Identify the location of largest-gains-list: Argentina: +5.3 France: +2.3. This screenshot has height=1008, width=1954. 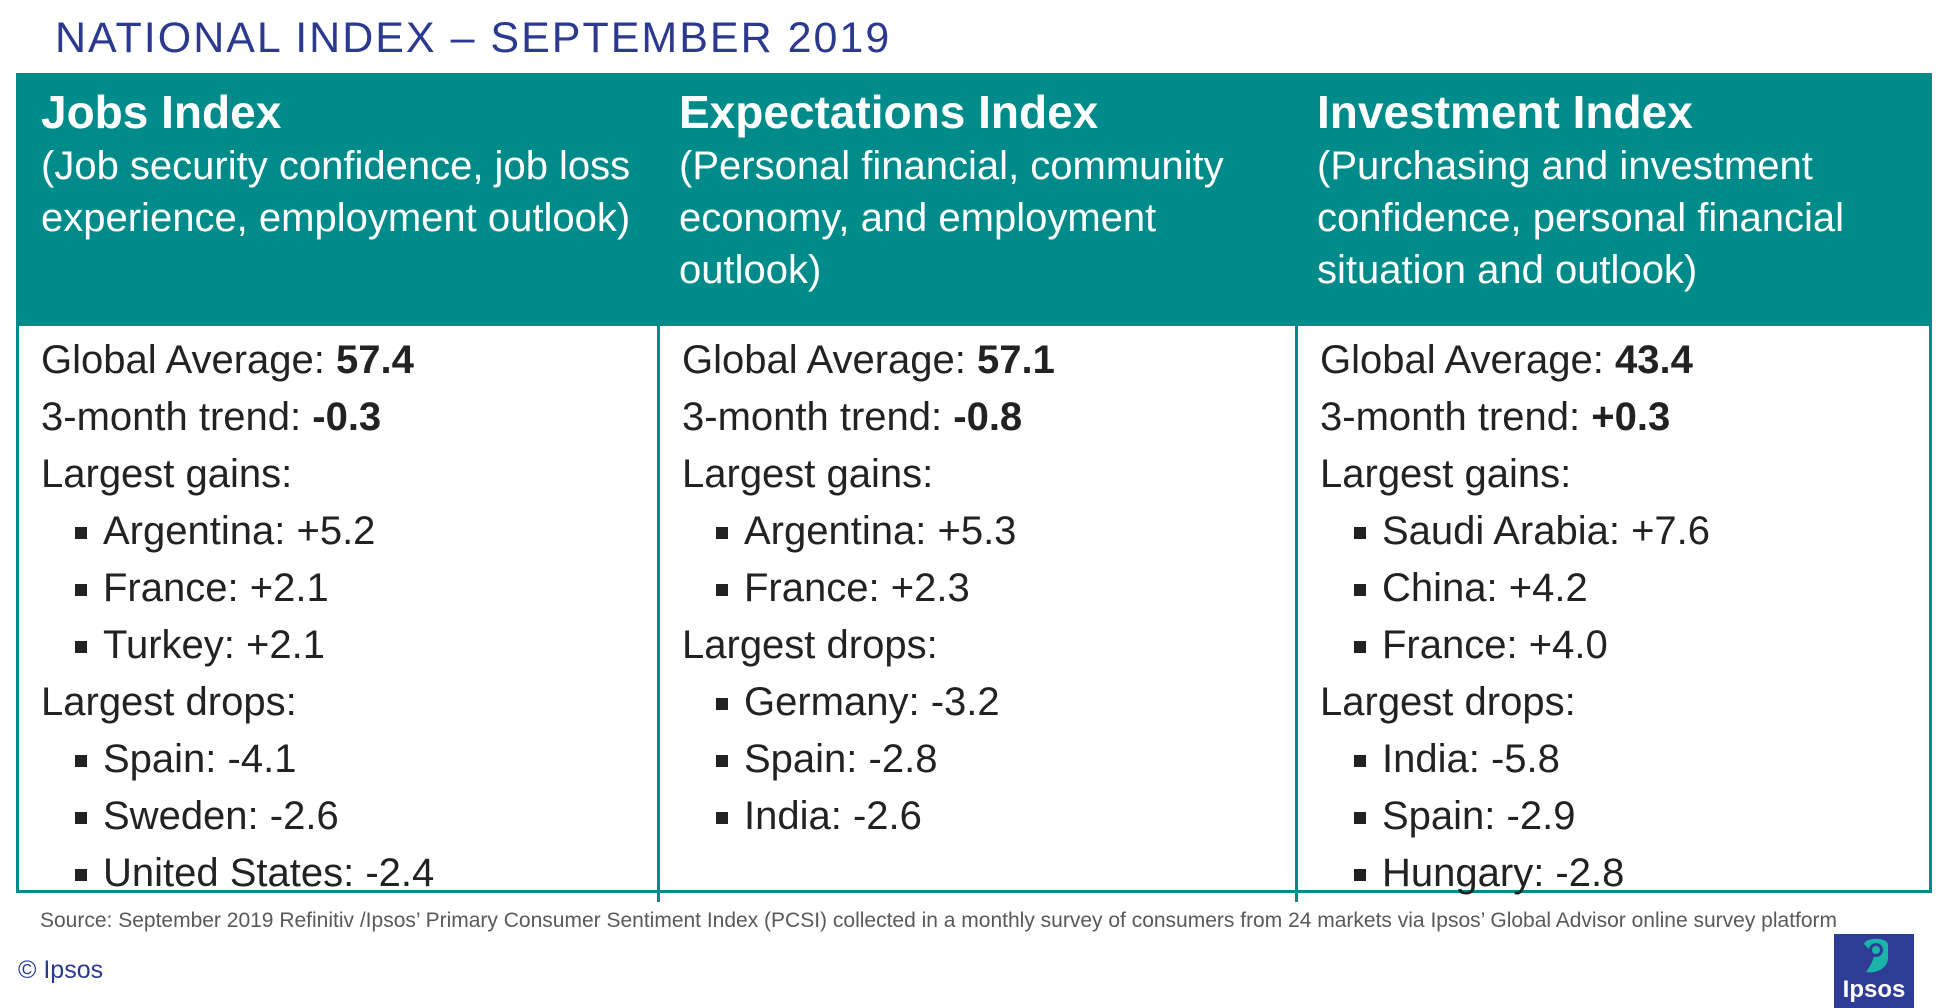
(977, 560).